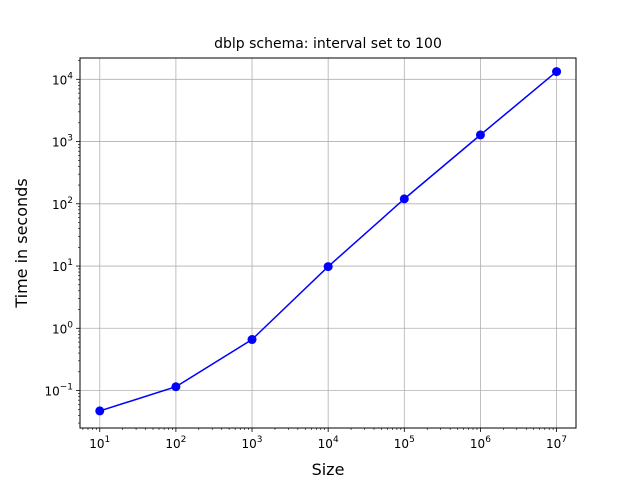  I want to click on x-tick-label-exponent: 3, so click(260, 440).